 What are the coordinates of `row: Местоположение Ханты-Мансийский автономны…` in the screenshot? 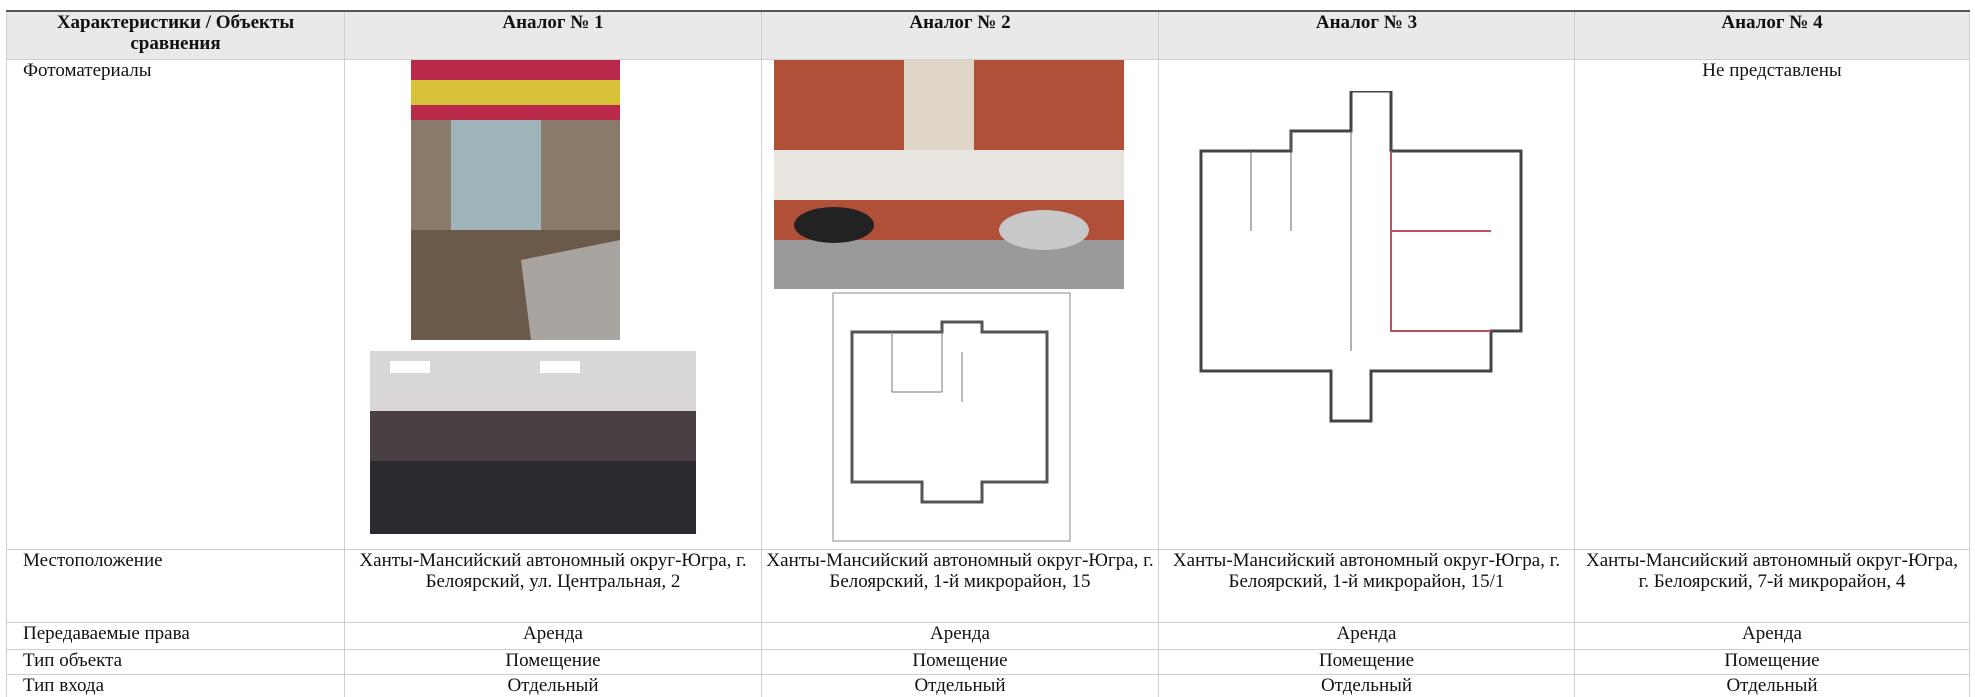 It's located at (988, 586).